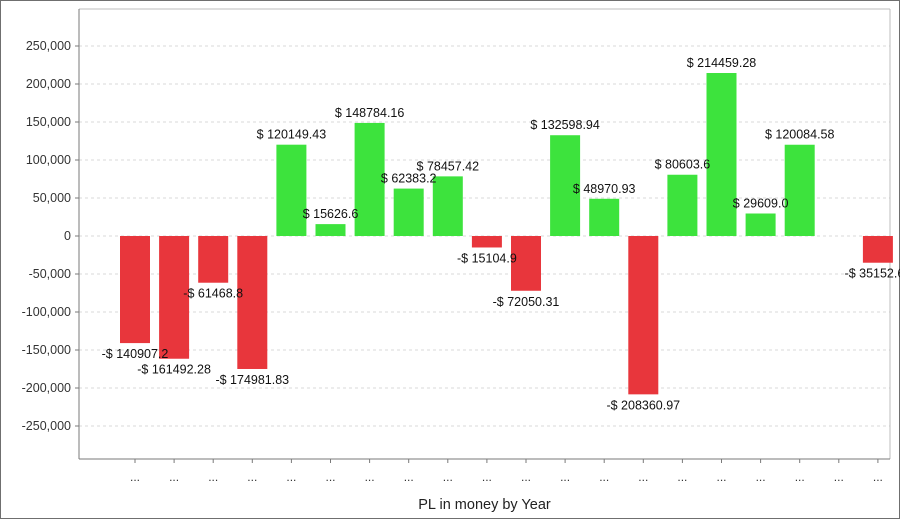 This screenshot has height=520, width=900. What do you see at coordinates (48, 84) in the screenshot?
I see `y-tick-label: 200,000` at bounding box center [48, 84].